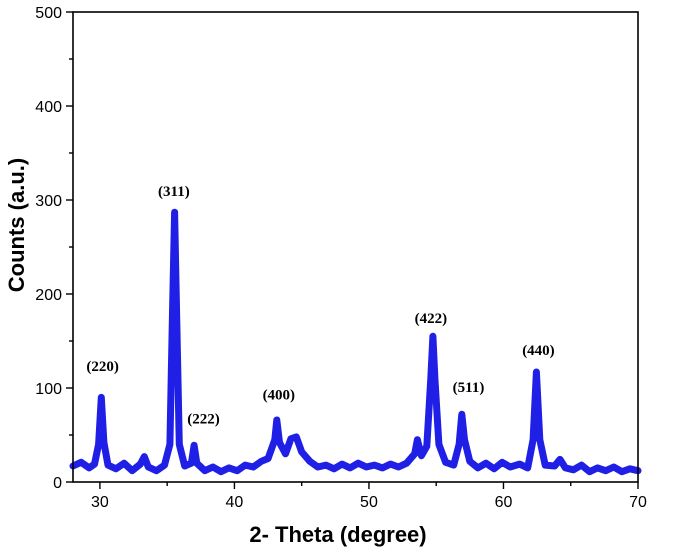 Image resolution: width=685 pixels, height=552 pixels. What do you see at coordinates (279, 395) in the screenshot?
I see `peak-label: (400)` at bounding box center [279, 395].